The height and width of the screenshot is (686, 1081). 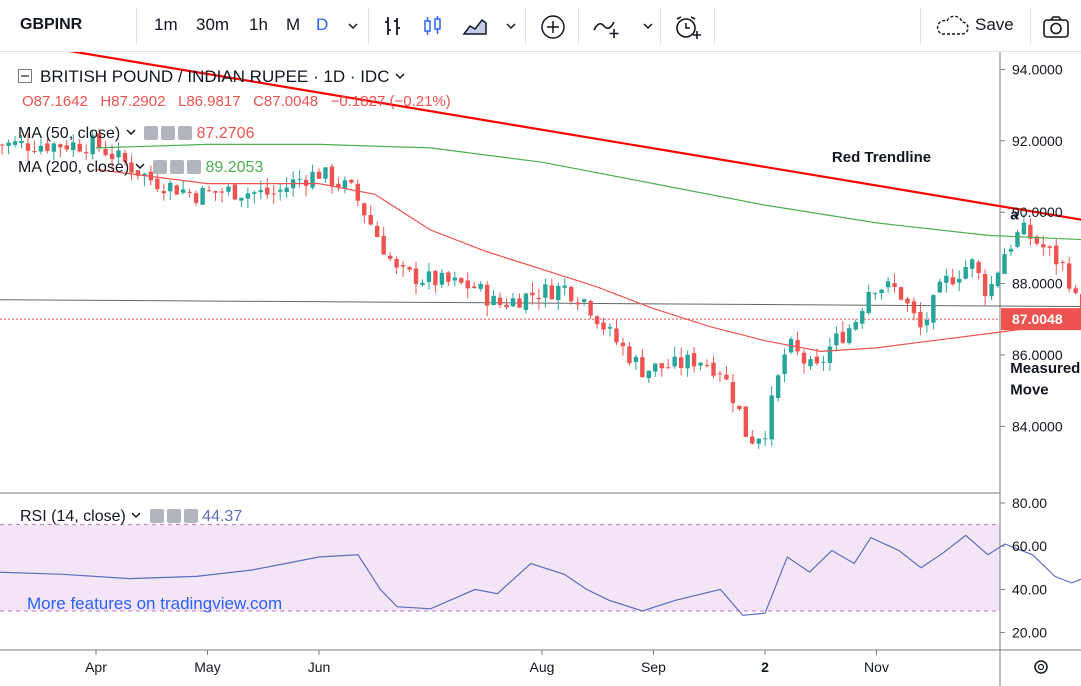 I want to click on save-button: Save, so click(x=994, y=24).